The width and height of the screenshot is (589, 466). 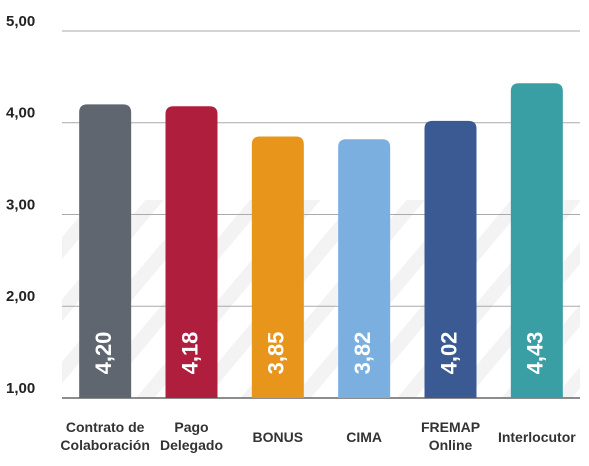 I want to click on x-tick-label-line: Pago, so click(x=191, y=427).